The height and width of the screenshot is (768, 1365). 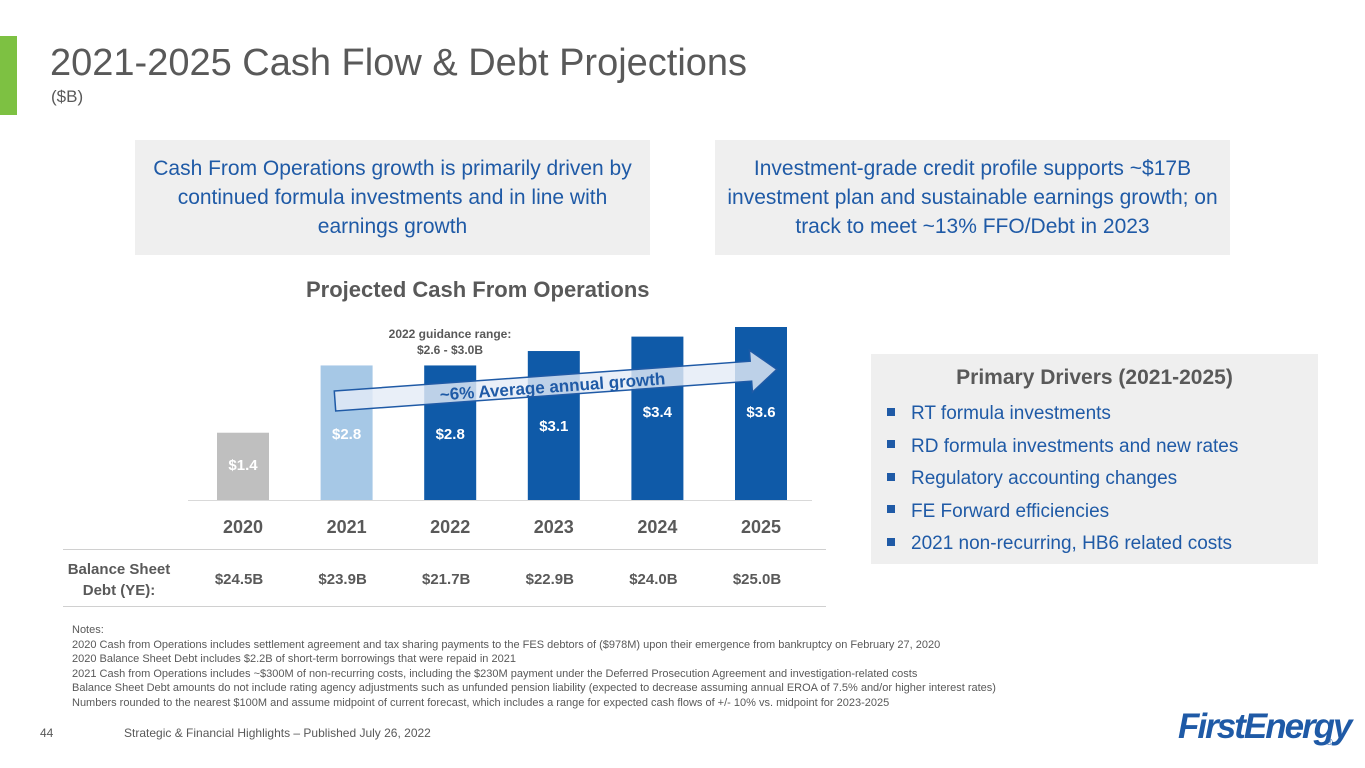 I want to click on debt-value-2020: $24.5B, so click(x=239, y=579).